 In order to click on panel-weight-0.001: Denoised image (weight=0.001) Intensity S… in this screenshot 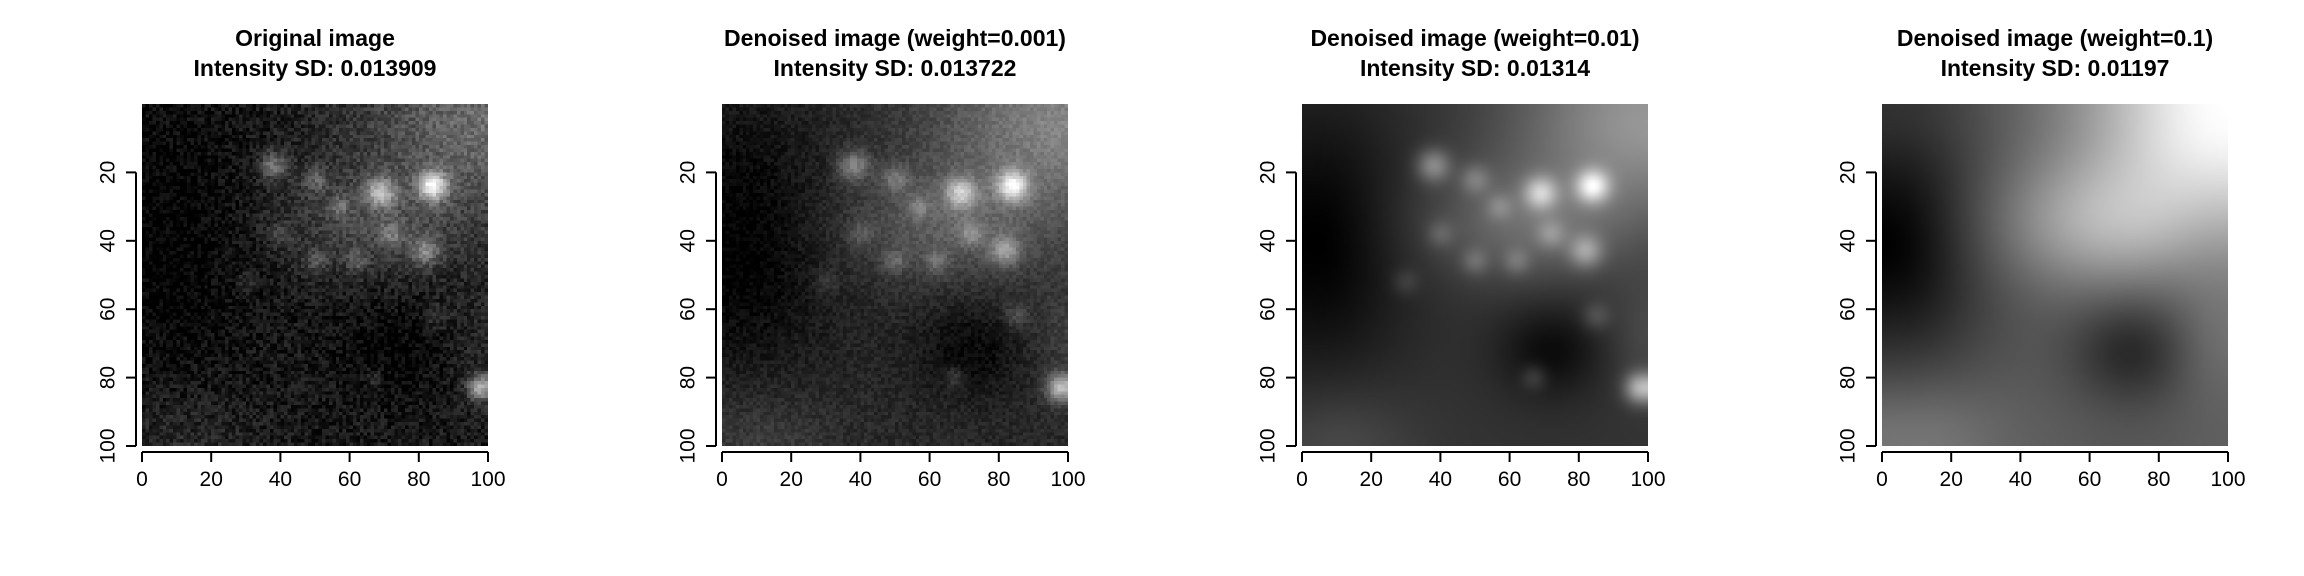, I will do `click(881, 258)`.